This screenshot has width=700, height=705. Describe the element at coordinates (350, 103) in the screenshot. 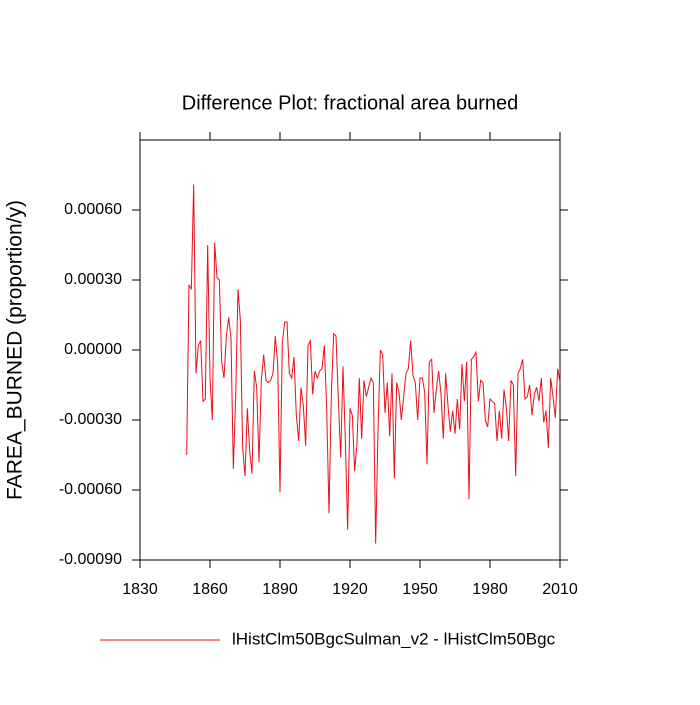

I see `chart-title: Difference Plot: fractional area burned` at that location.